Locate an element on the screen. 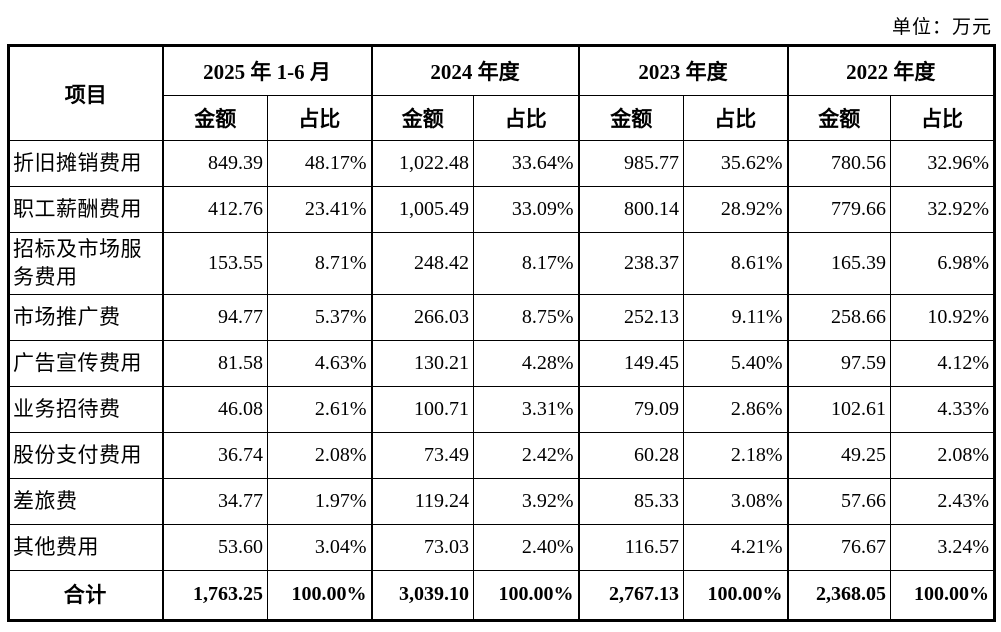  ratio-cell: 4.28% is located at coordinates (526, 363).